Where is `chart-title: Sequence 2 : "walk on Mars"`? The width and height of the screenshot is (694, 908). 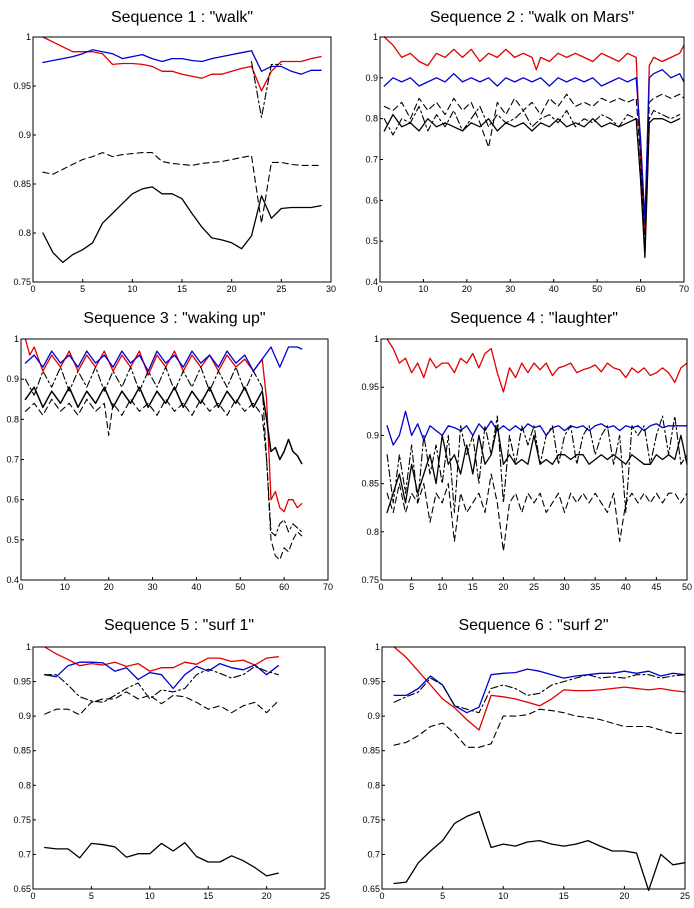 chart-title: Sequence 2 : "walk on Mars" is located at coordinates (532, 17).